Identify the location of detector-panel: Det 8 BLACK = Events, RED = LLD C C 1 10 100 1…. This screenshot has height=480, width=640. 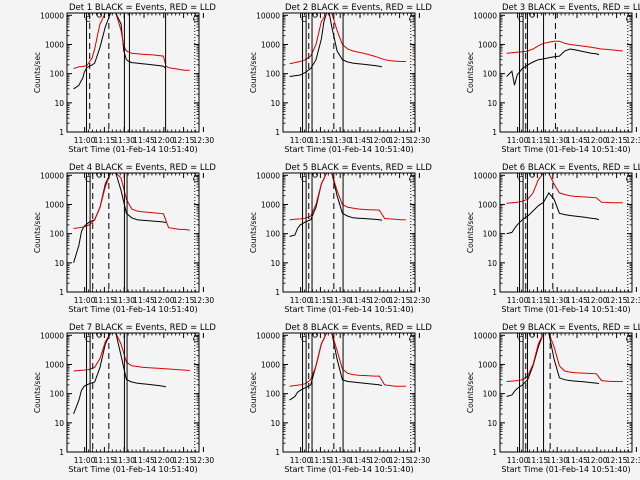
(340, 398).